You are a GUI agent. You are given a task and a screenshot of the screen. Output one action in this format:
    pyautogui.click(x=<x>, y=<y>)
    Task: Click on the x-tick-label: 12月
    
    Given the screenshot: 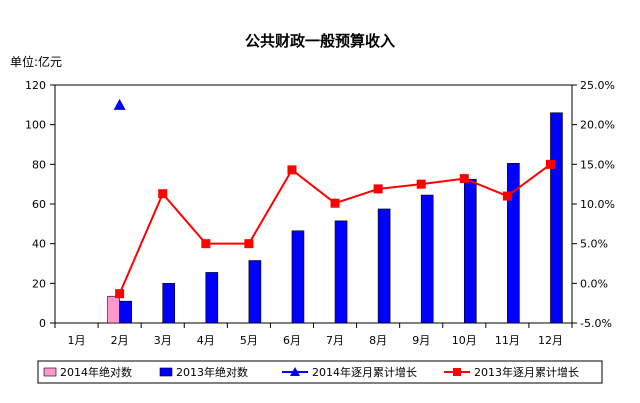 What is the action you would take?
    pyautogui.click(x=550, y=340)
    